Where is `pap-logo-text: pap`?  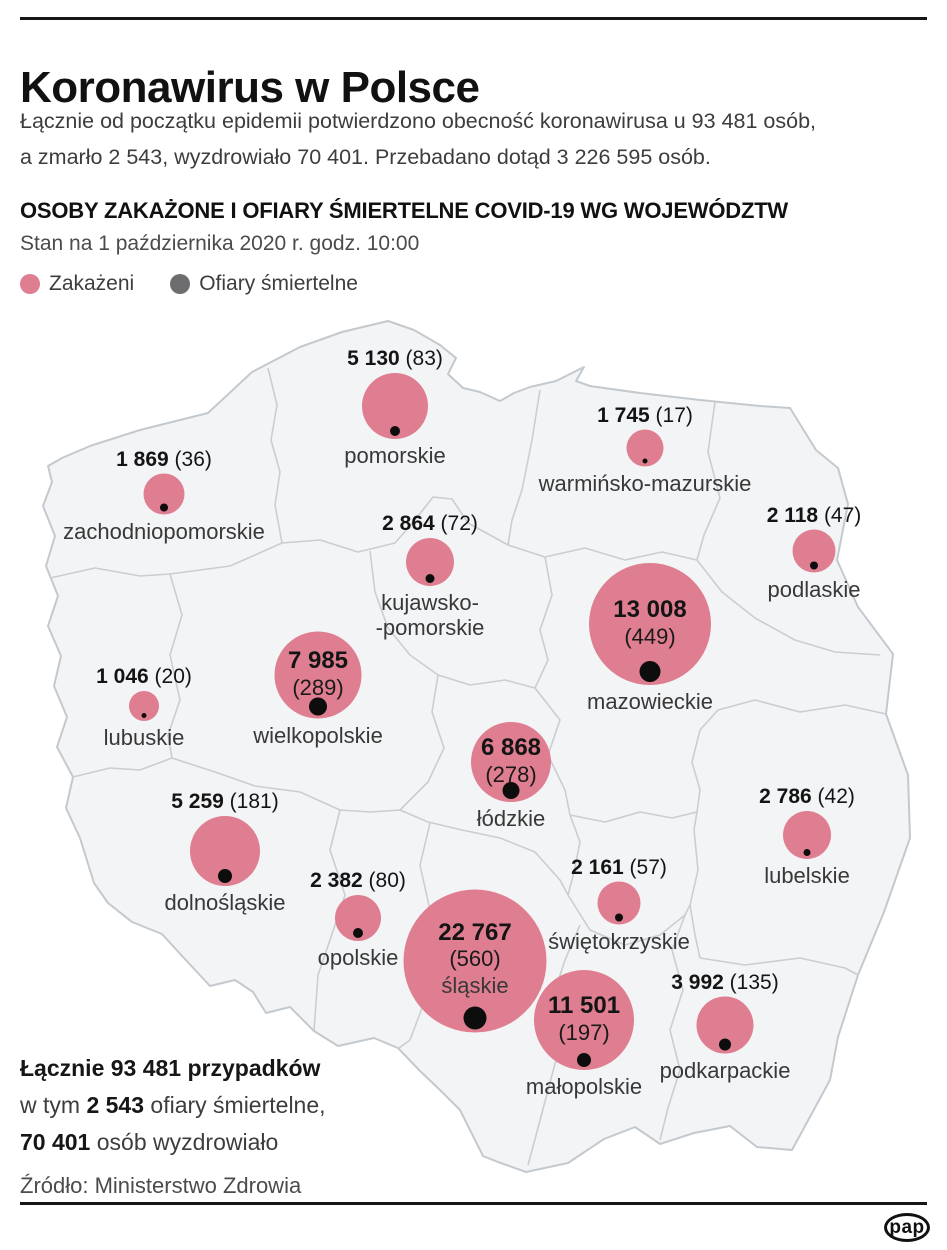 pap-logo-text: pap is located at coordinates (907, 1227).